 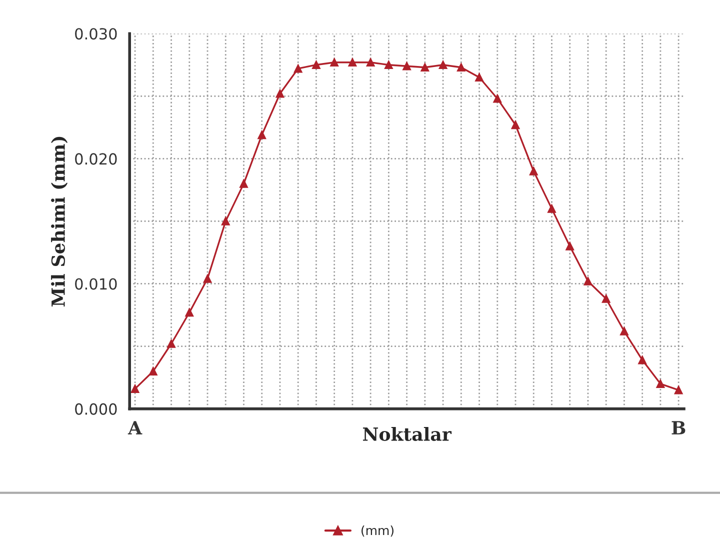 What do you see at coordinates (59, 221) in the screenshot?
I see `y-axis-title: Mil Sehimi (mm)` at bounding box center [59, 221].